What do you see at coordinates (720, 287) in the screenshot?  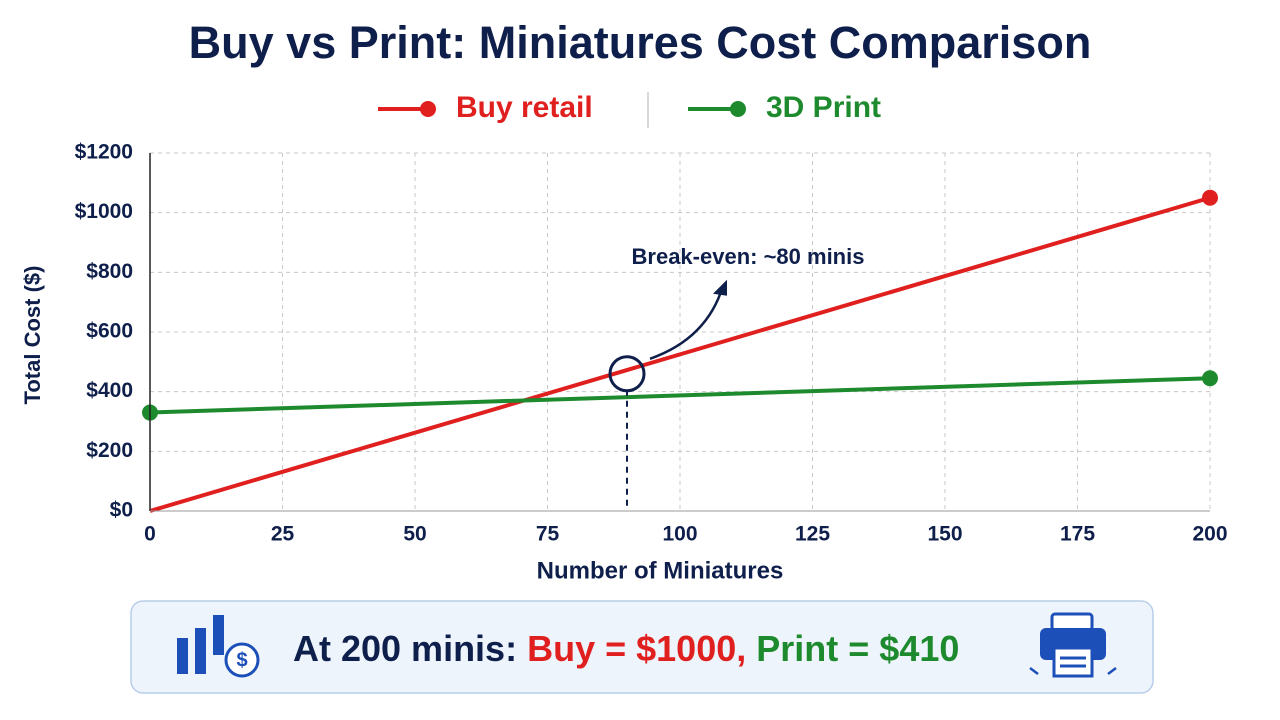 I see `annotation-arrowhead` at bounding box center [720, 287].